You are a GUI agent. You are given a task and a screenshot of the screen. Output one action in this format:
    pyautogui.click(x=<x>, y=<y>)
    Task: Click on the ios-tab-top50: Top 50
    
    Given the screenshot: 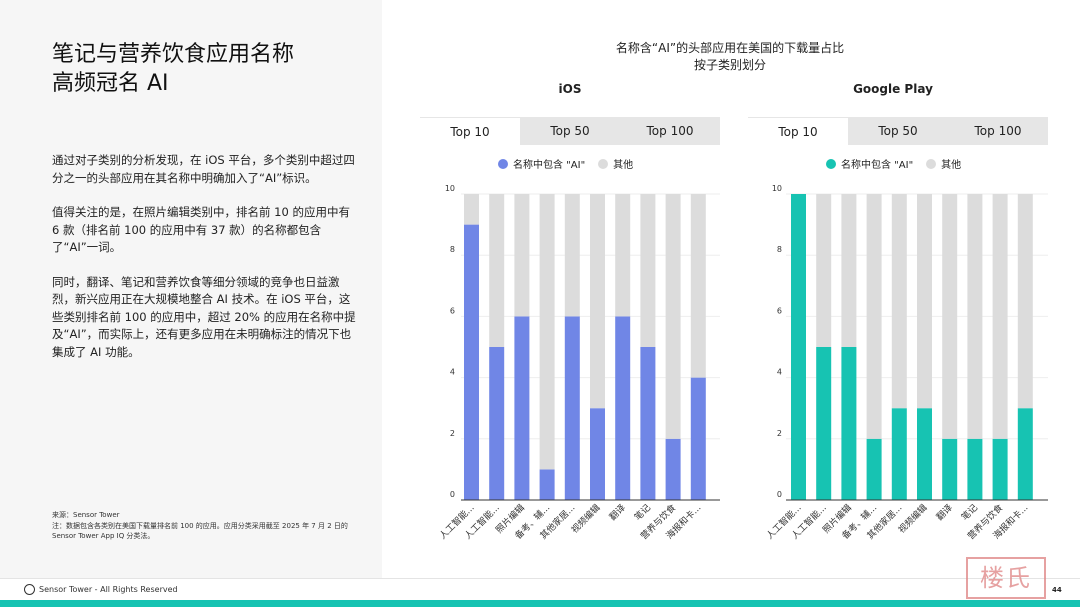 What is the action you would take?
    pyautogui.click(x=570, y=131)
    